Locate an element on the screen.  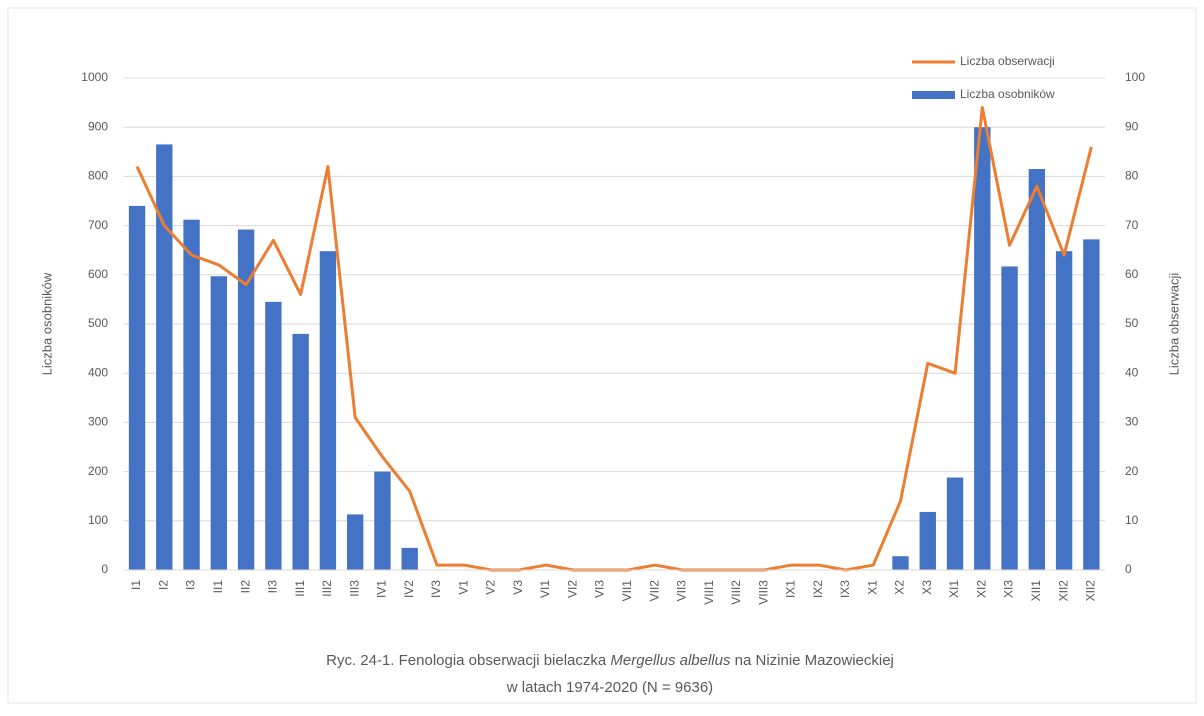
legend-swatch is located at coordinates (933, 95).